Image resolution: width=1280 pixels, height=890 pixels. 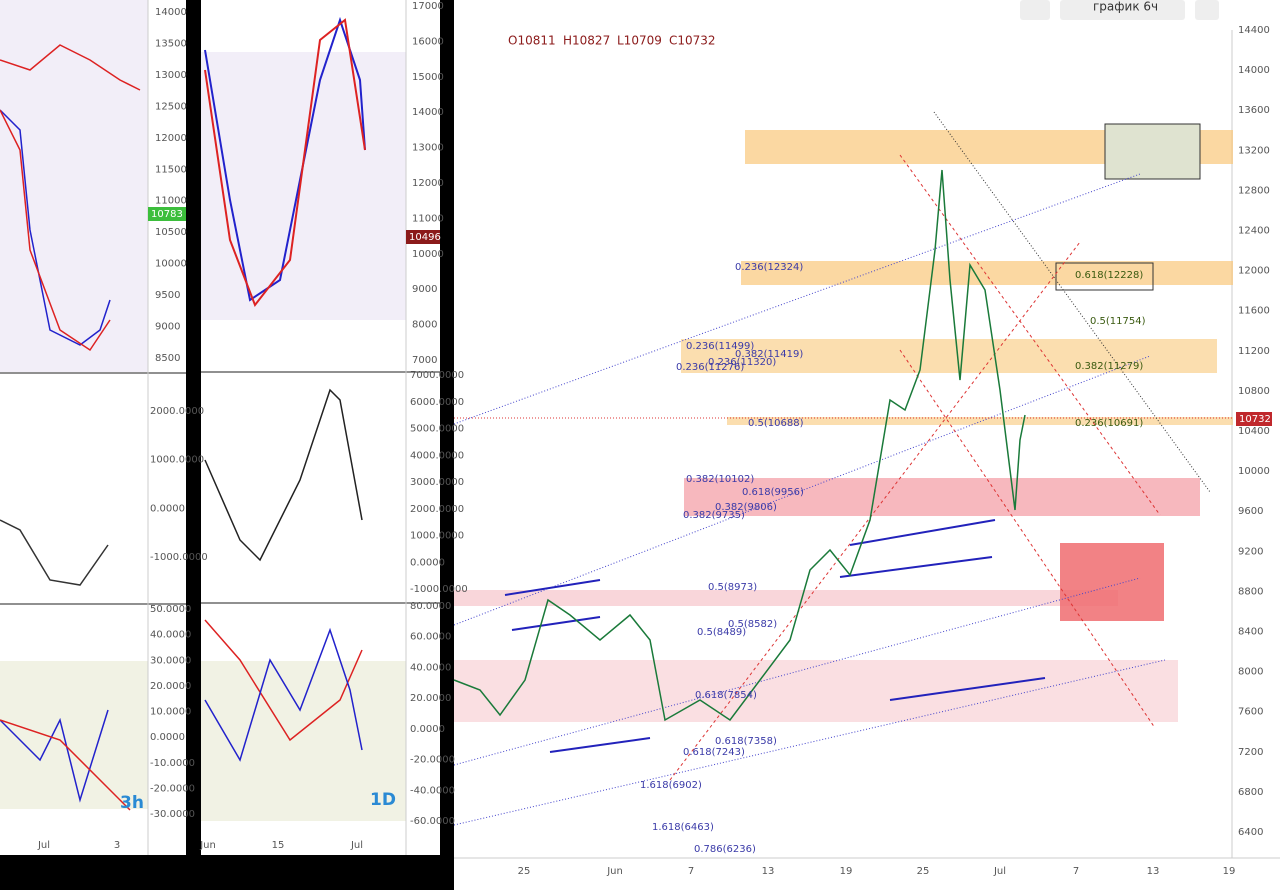 I want to click on fib-label: 0.382(9806), so click(x=746, y=507).